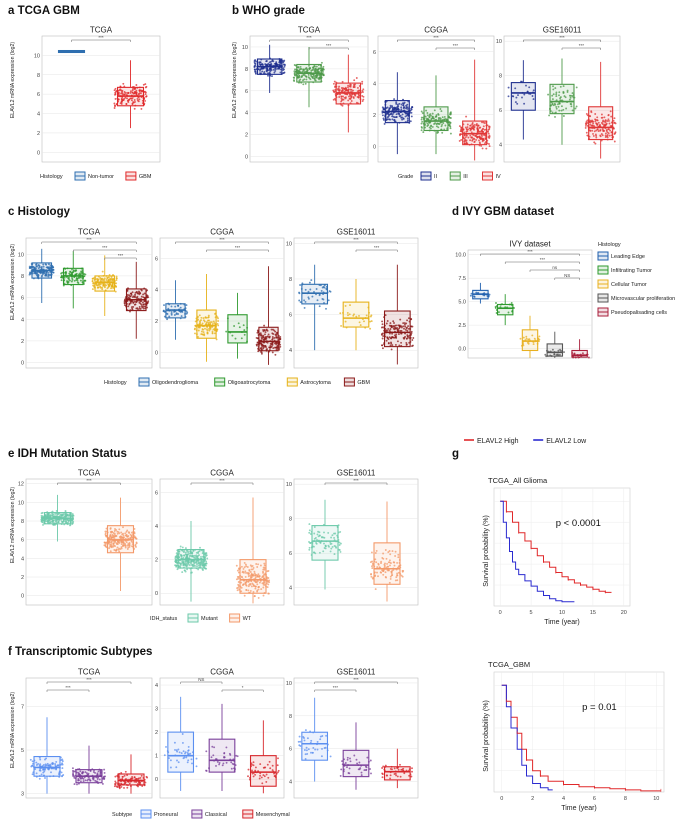 The width and height of the screenshot is (678, 821). Describe the element at coordinates (22, 707) in the screenshot. I see `y-tick-label: 7` at that location.